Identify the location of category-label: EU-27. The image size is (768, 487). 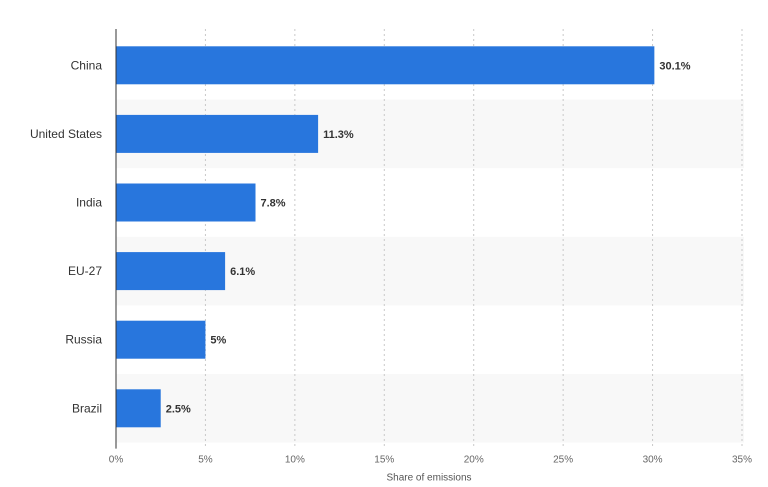
(85, 271).